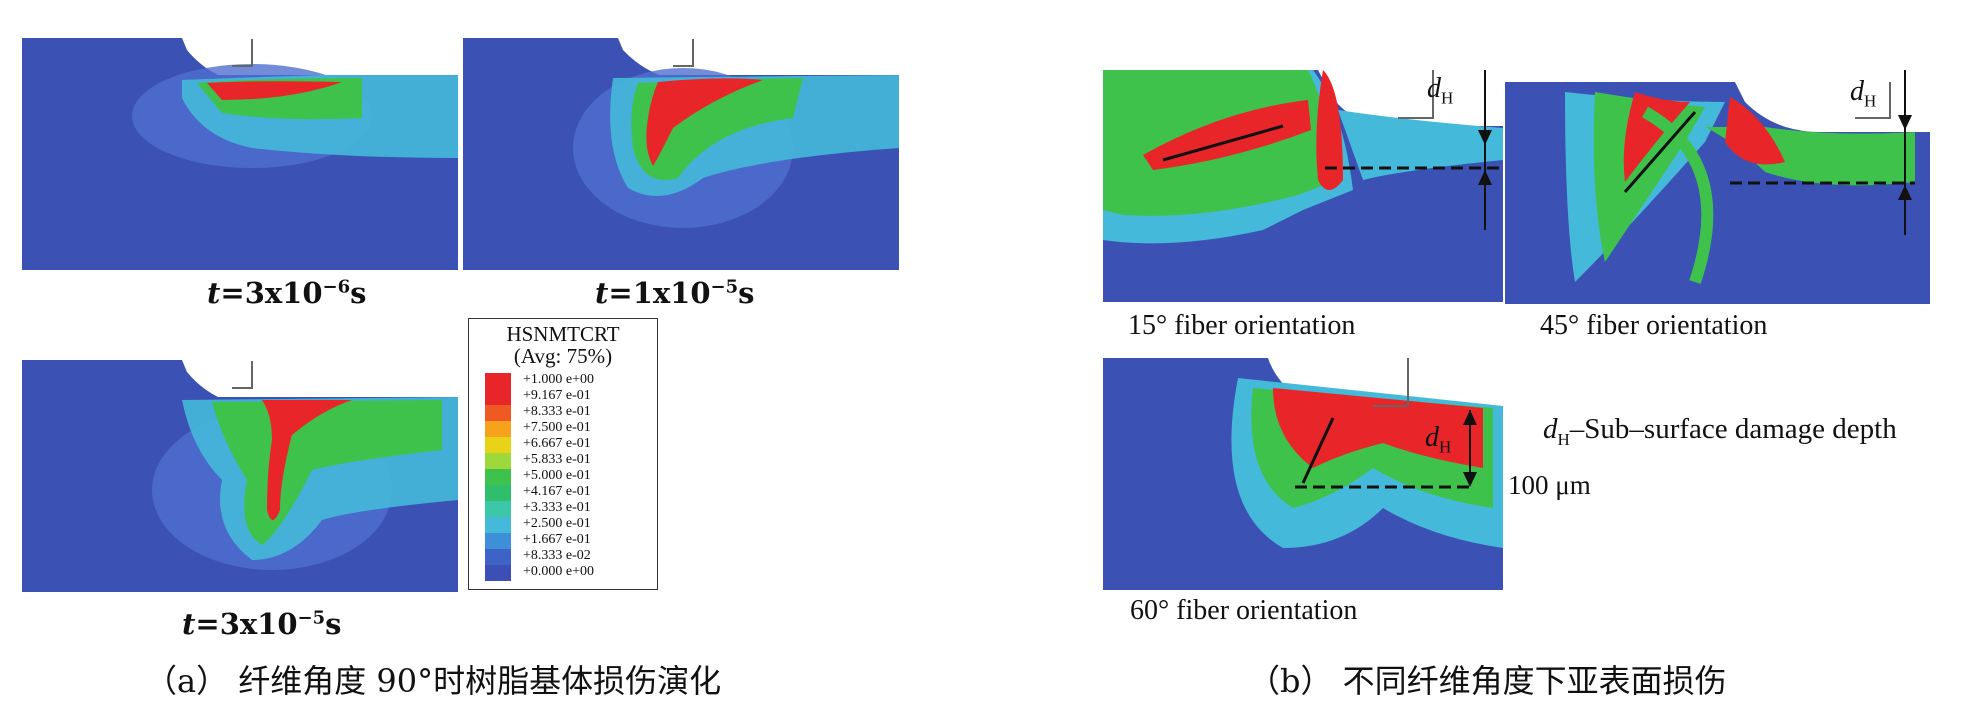 The width and height of the screenshot is (1987, 728). What do you see at coordinates (1303, 186) in the screenshot?
I see `damage-map-15deg` at bounding box center [1303, 186].